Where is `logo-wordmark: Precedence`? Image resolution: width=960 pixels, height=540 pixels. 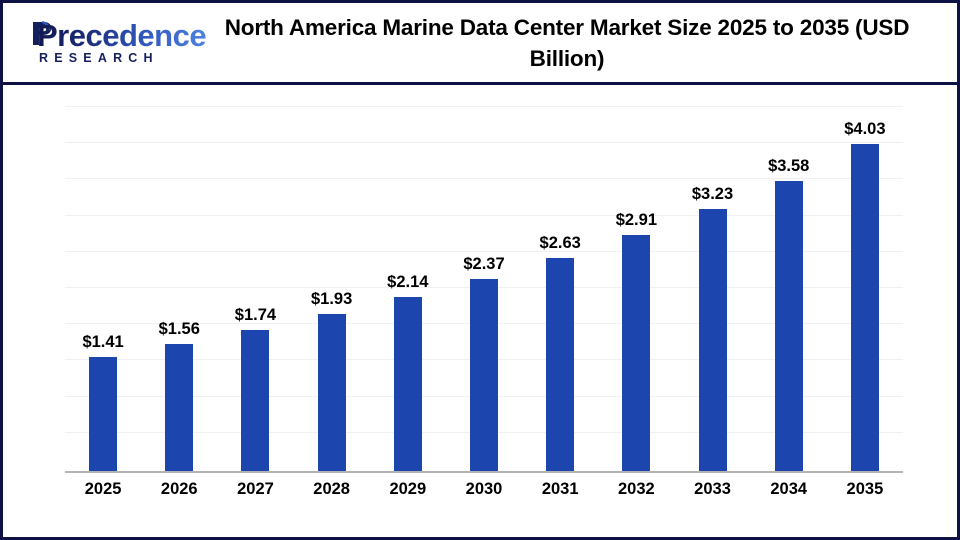 logo-wordmark: Precedence is located at coordinates (122, 35).